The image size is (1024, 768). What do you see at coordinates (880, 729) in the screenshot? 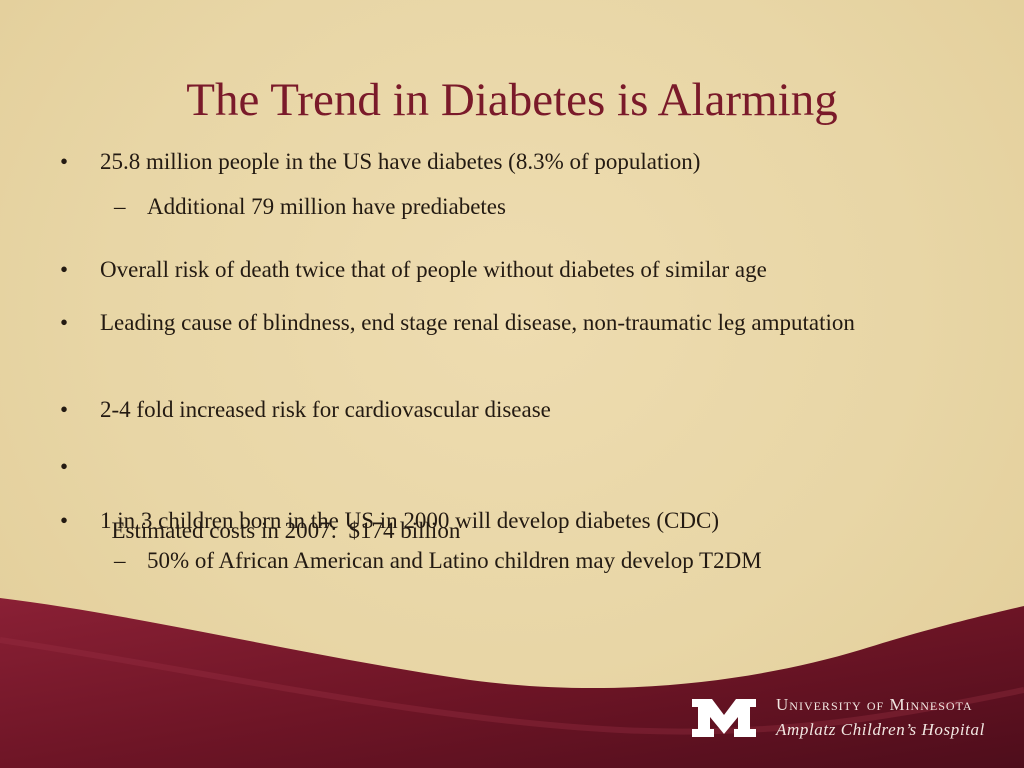
I see `hospital-name: Amplatz Children’s Hospital` at bounding box center [880, 729].